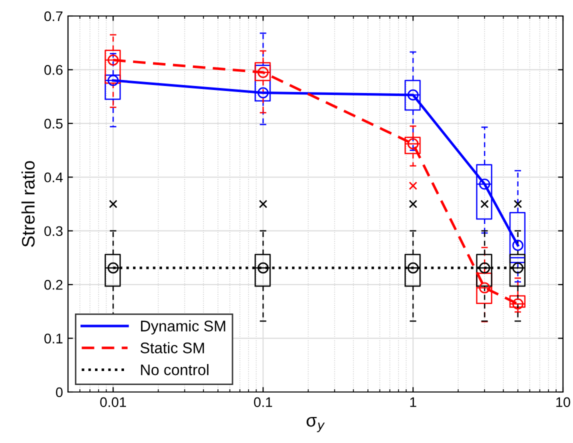  What do you see at coordinates (53, 285) in the screenshot?
I see `y-tick-label: 0.2` at bounding box center [53, 285].